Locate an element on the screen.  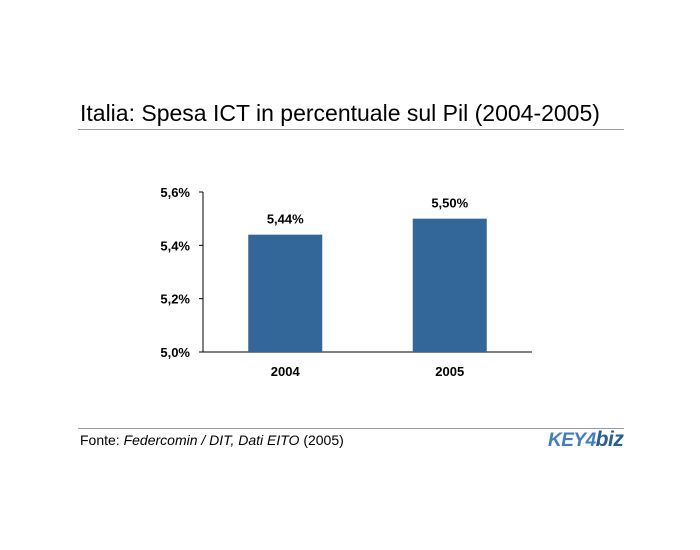
source-year: (2005) is located at coordinates (321, 440).